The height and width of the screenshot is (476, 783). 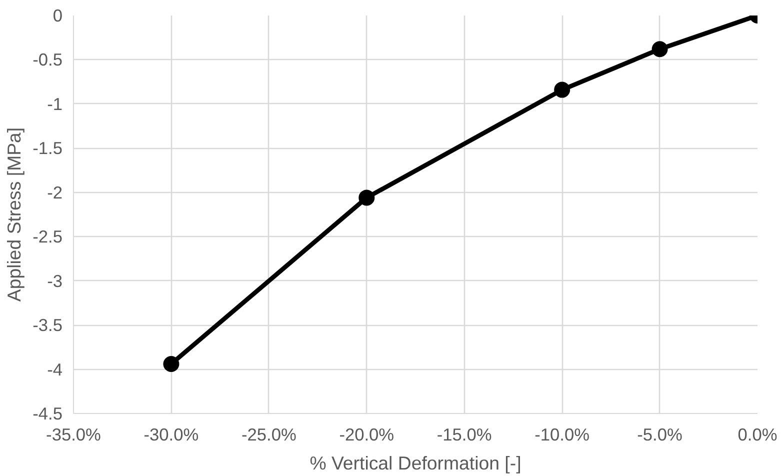 I want to click on x-axis-title: % Vertical Deformation [-], so click(x=416, y=463).